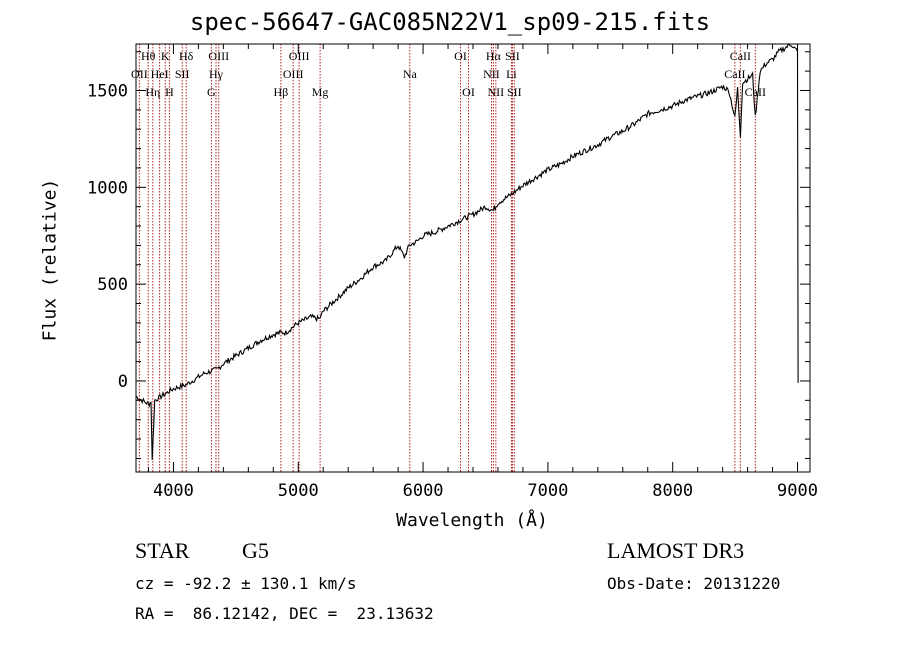 Image resolution: width=900 pixels, height=649 pixels. I want to click on spectral-line-label: Hβ, so click(281, 92).